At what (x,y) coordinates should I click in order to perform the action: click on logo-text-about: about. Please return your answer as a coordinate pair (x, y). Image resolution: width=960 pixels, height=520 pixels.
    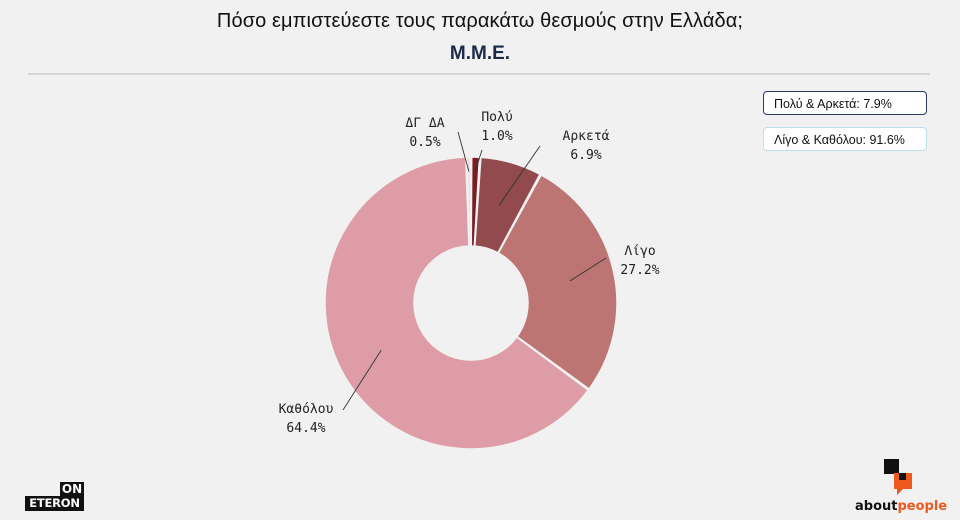
    Looking at the image, I should click on (876, 506).